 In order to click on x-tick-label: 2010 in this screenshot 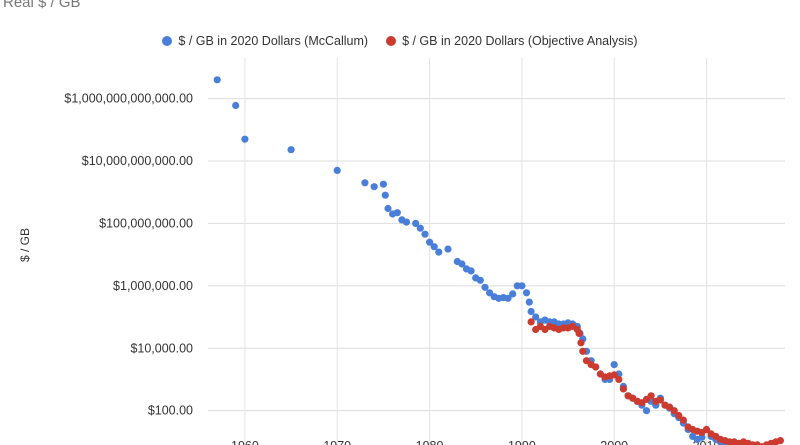, I will do `click(707, 442)`.